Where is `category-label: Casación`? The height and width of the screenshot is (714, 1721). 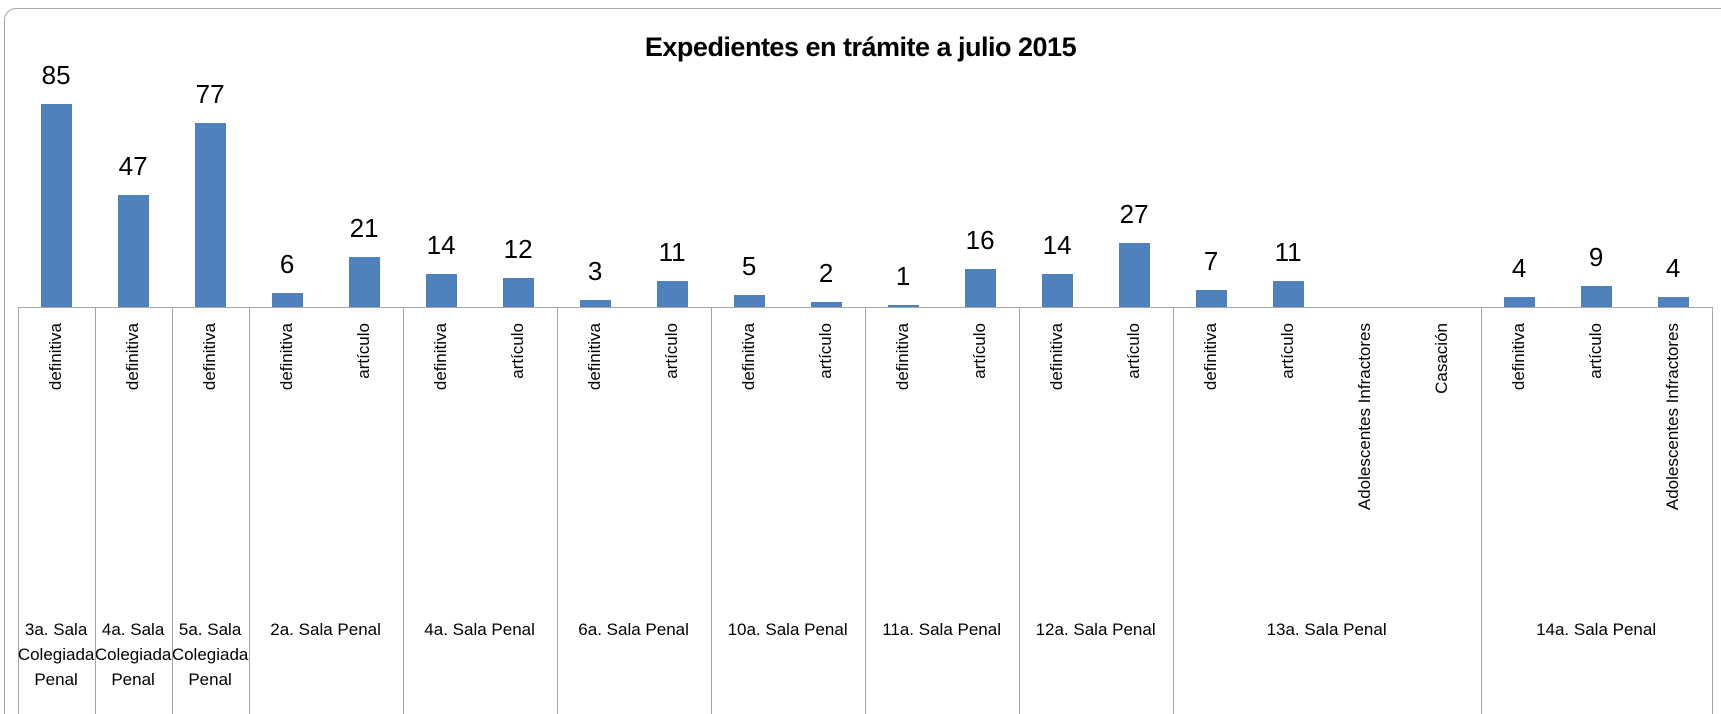
category-label: Casación is located at coordinates (1442, 358).